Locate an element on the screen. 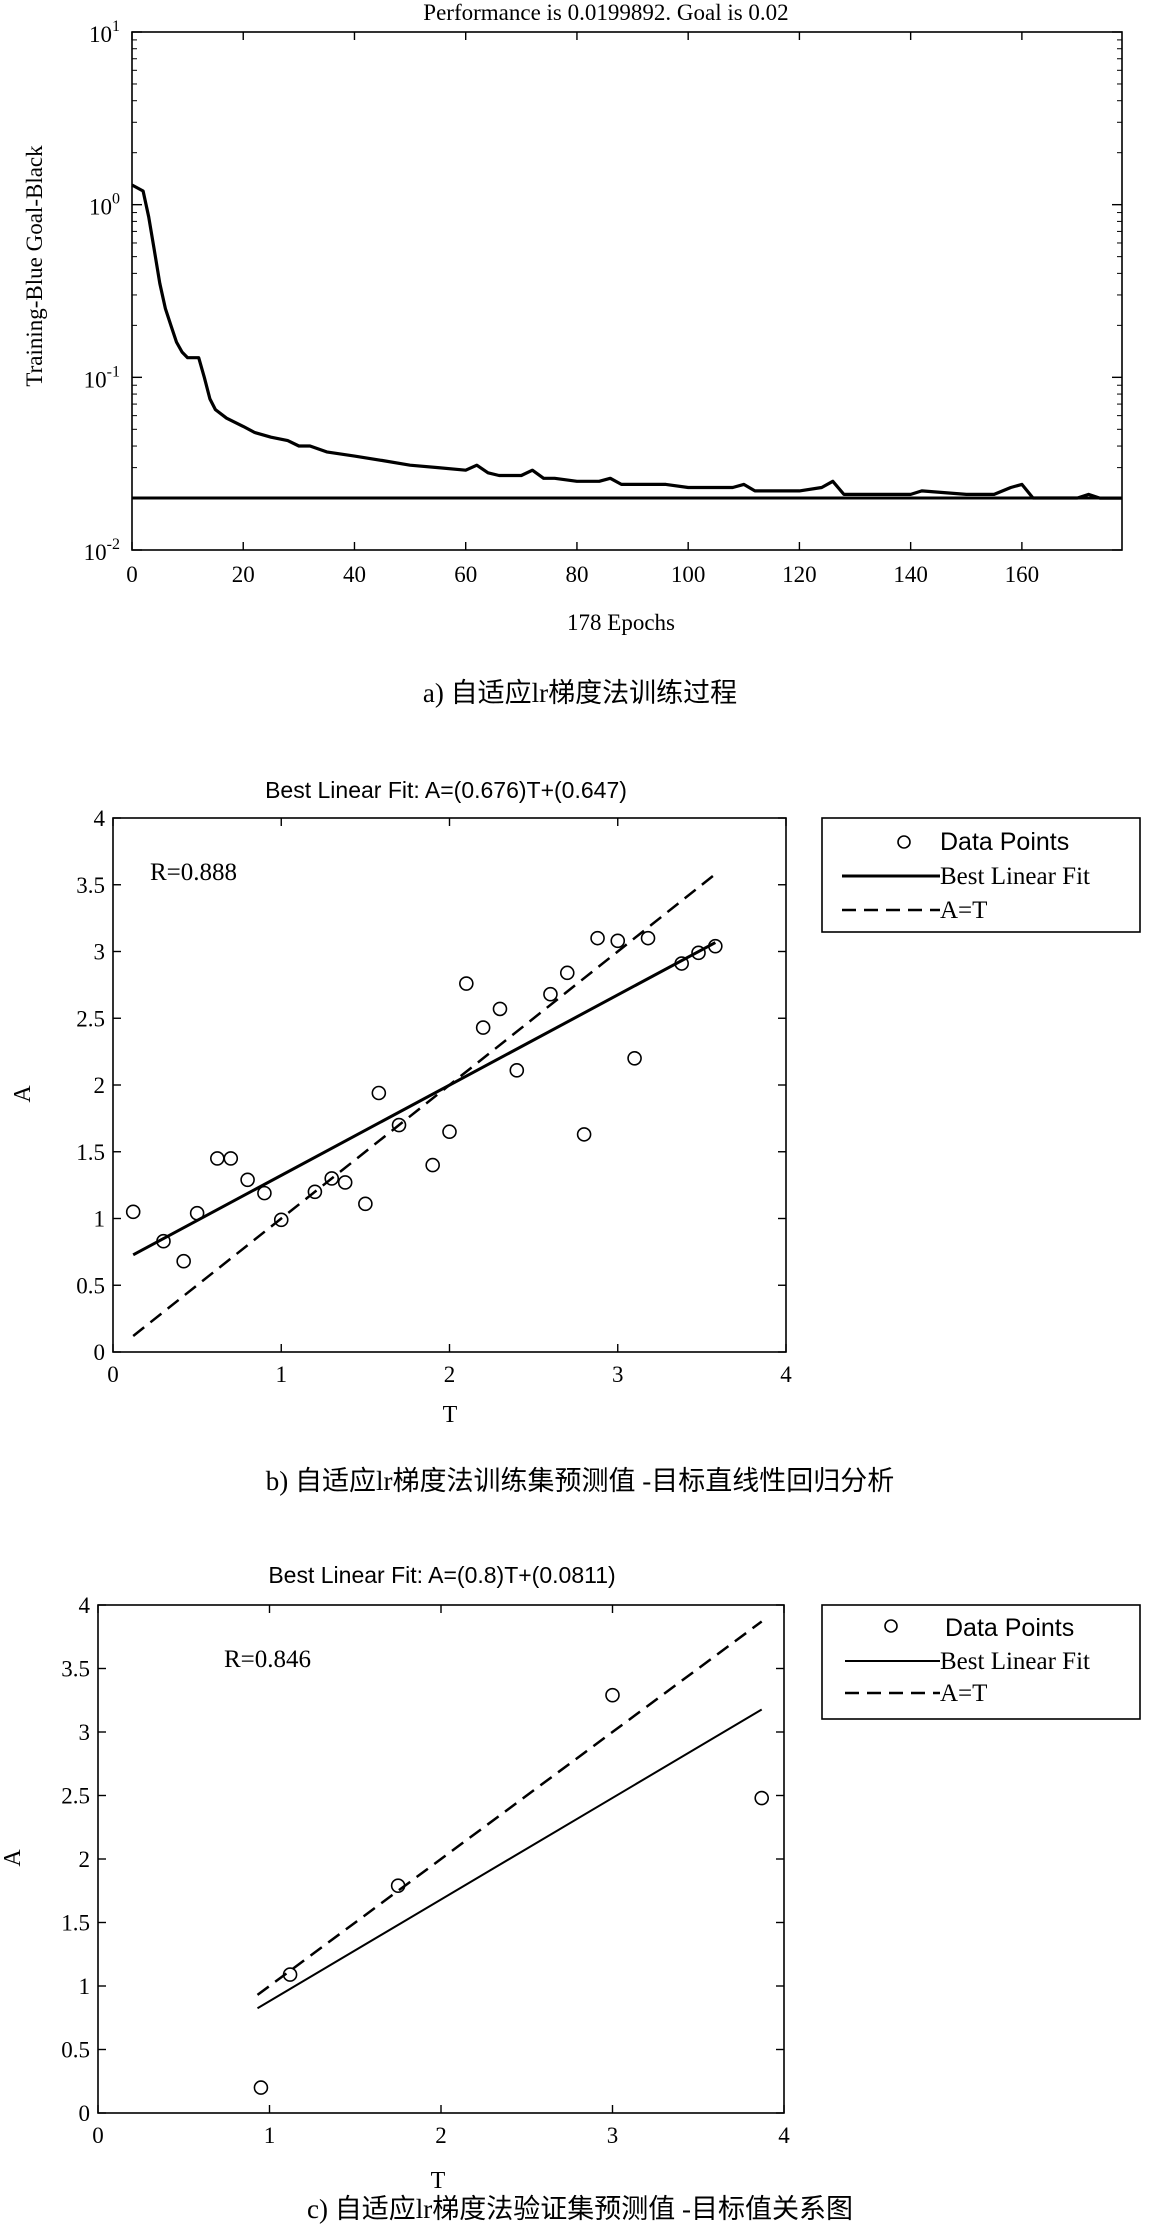 The height and width of the screenshot is (2228, 1160). x-tick-label: 40 is located at coordinates (354, 574).